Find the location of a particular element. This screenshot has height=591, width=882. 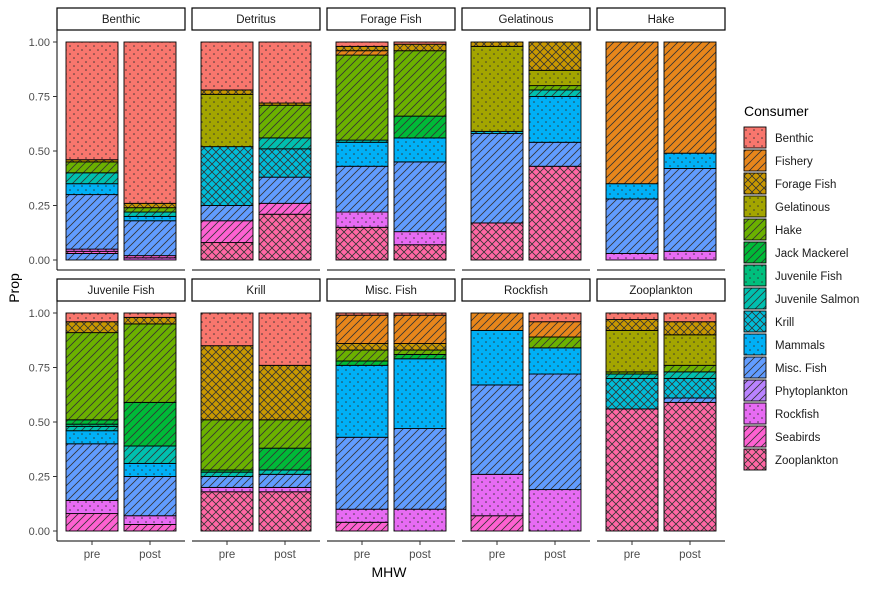

facet-strip-label: Juvenile Fish is located at coordinates (120, 291).